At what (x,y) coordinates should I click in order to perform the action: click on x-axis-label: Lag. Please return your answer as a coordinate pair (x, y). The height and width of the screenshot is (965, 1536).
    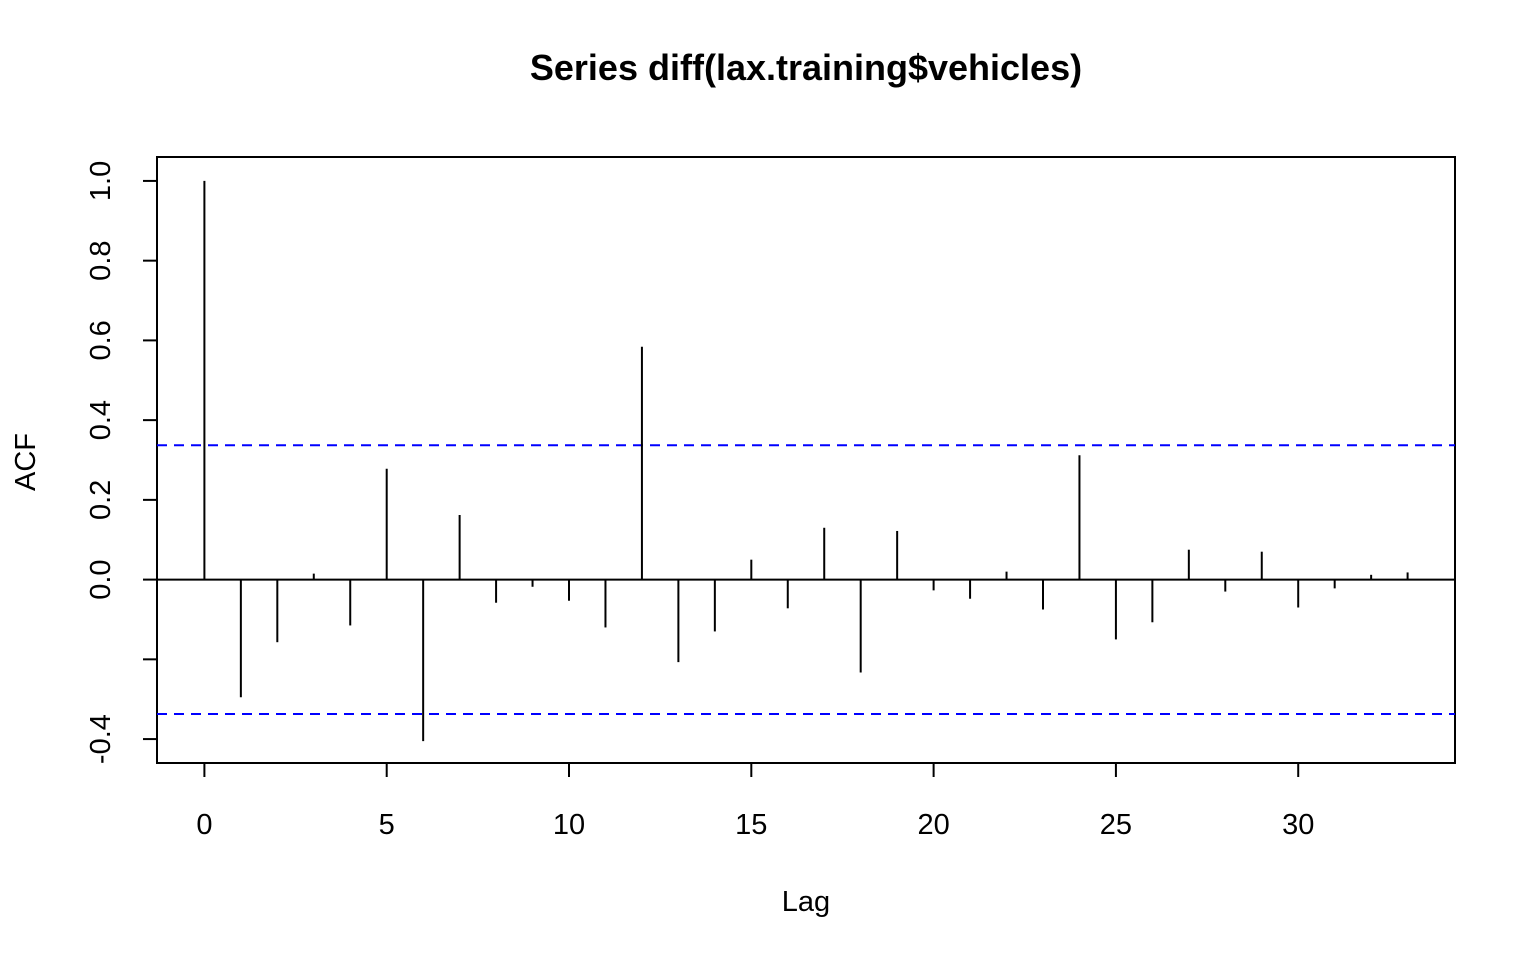
    Looking at the image, I should click on (806, 902).